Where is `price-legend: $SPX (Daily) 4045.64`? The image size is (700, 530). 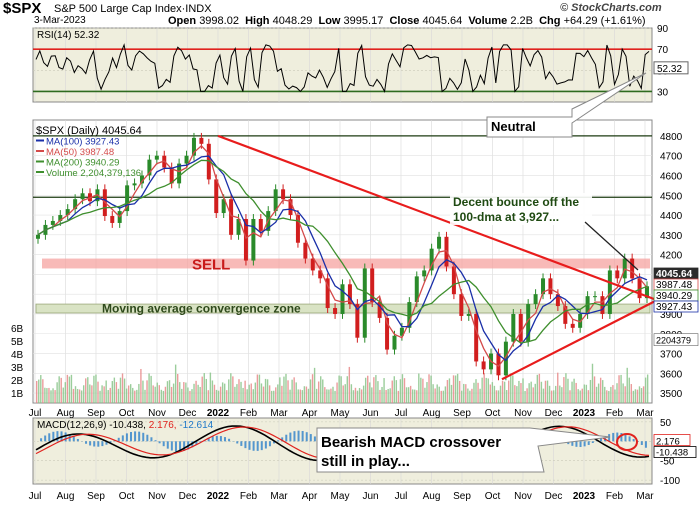
price-legend: $SPX (Daily) 4045.64 is located at coordinates (89, 131).